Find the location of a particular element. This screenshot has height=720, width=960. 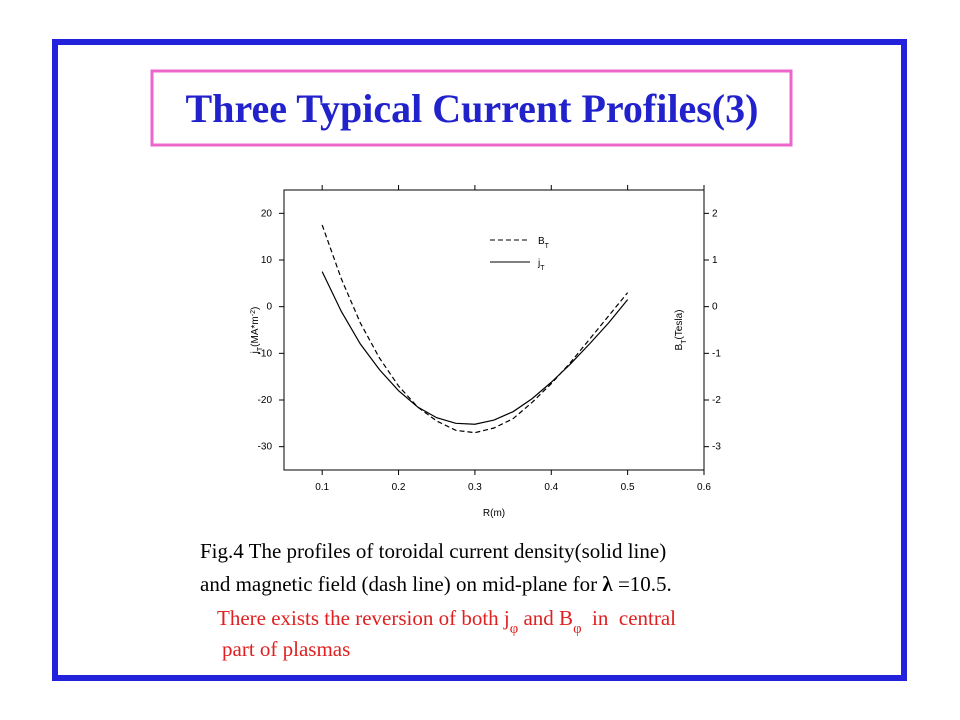

y-tick-label: -30 is located at coordinates (265, 447).